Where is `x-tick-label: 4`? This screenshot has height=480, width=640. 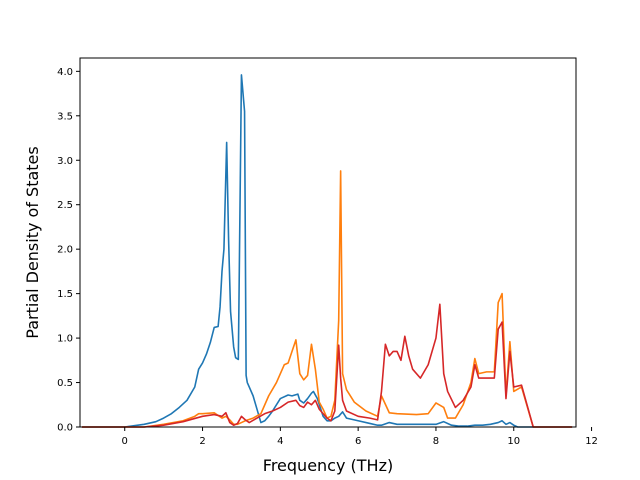 x-tick-label: 4 is located at coordinates (280, 441).